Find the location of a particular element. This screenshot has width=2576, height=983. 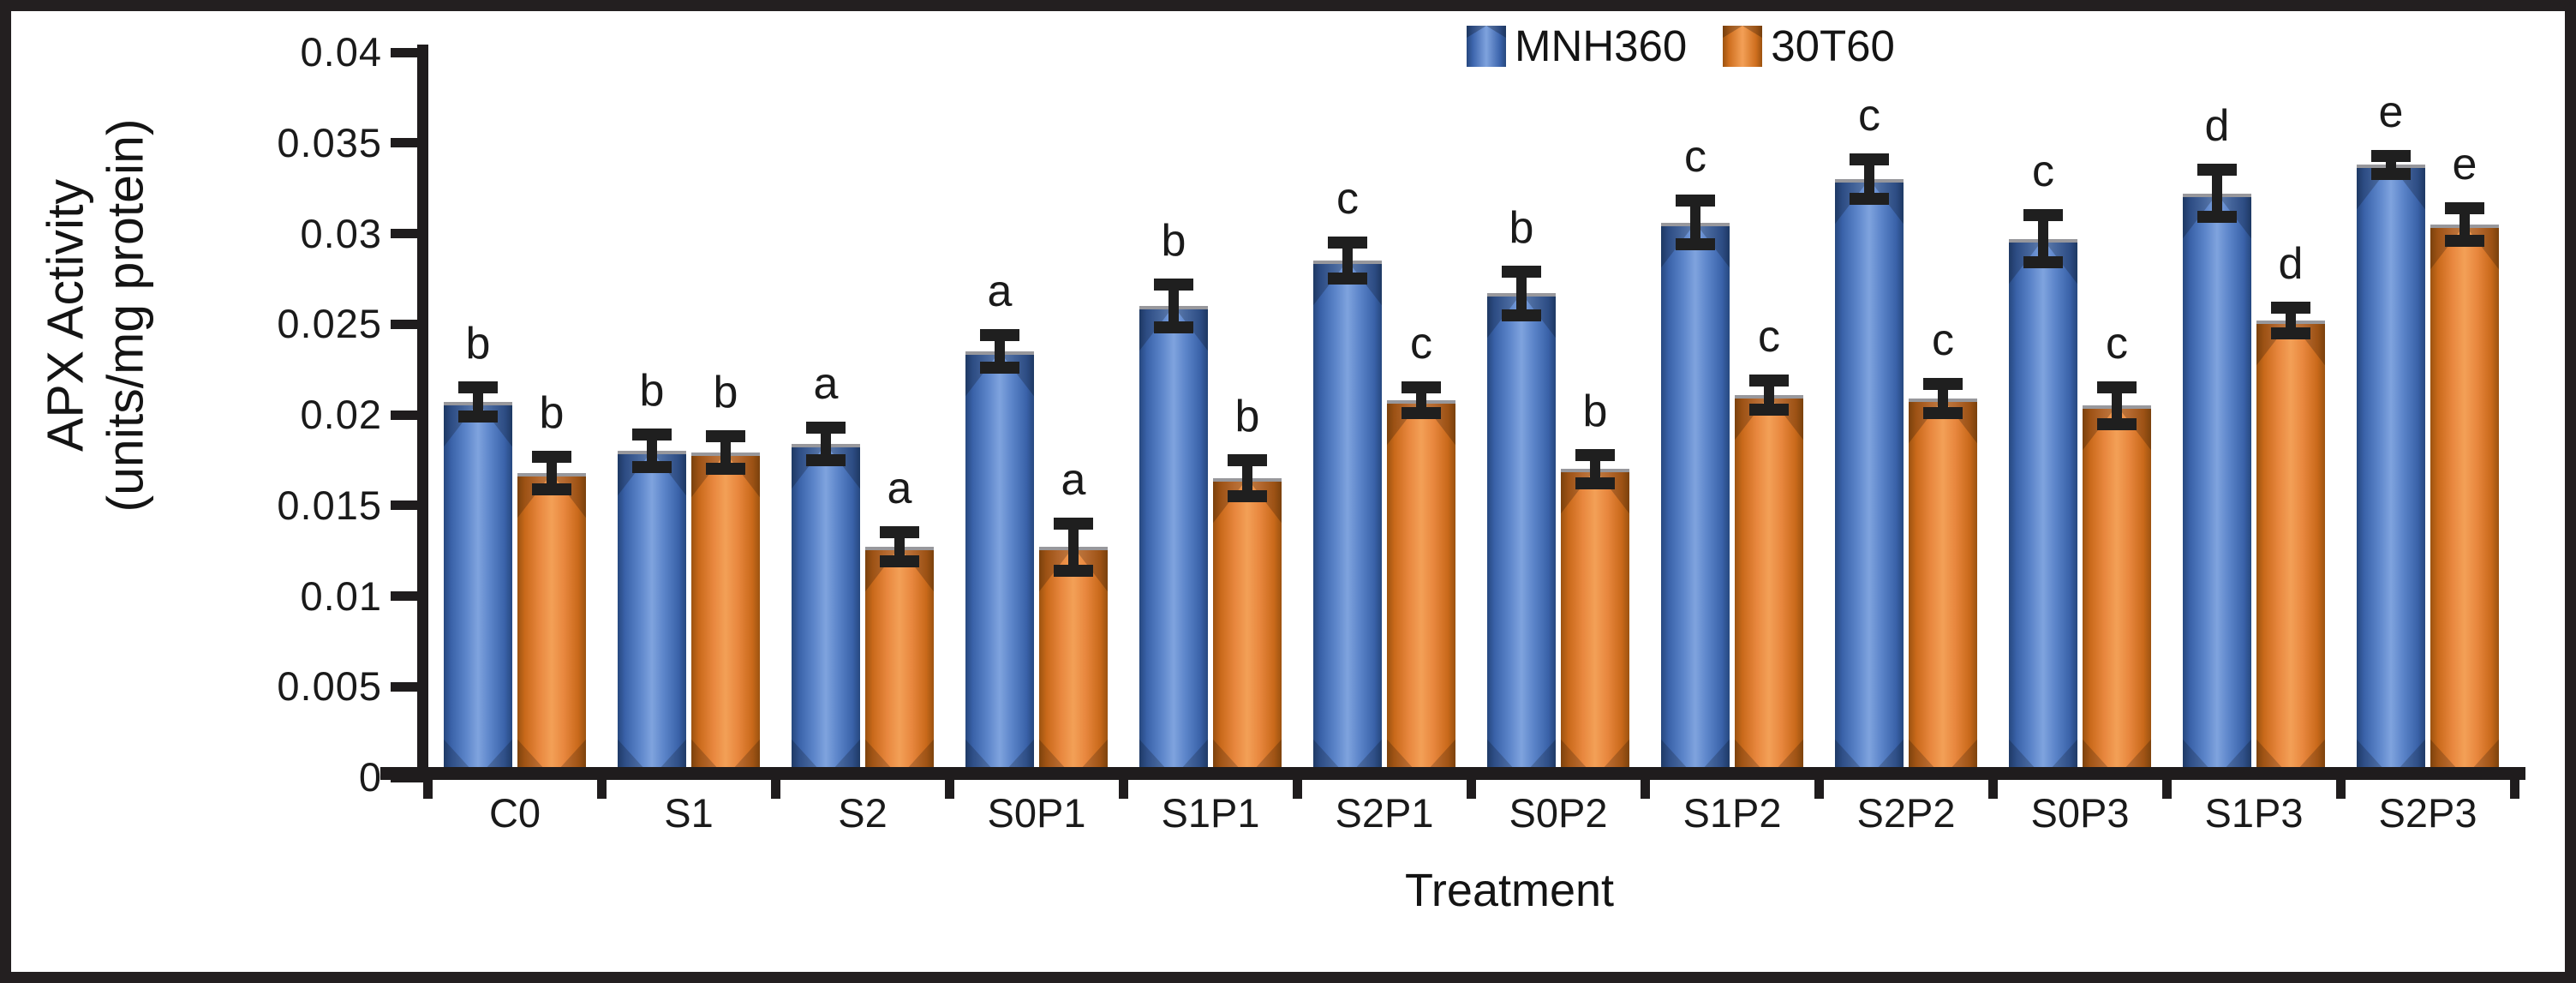

bar-MNH360-S1P3 is located at coordinates (2217, 485).